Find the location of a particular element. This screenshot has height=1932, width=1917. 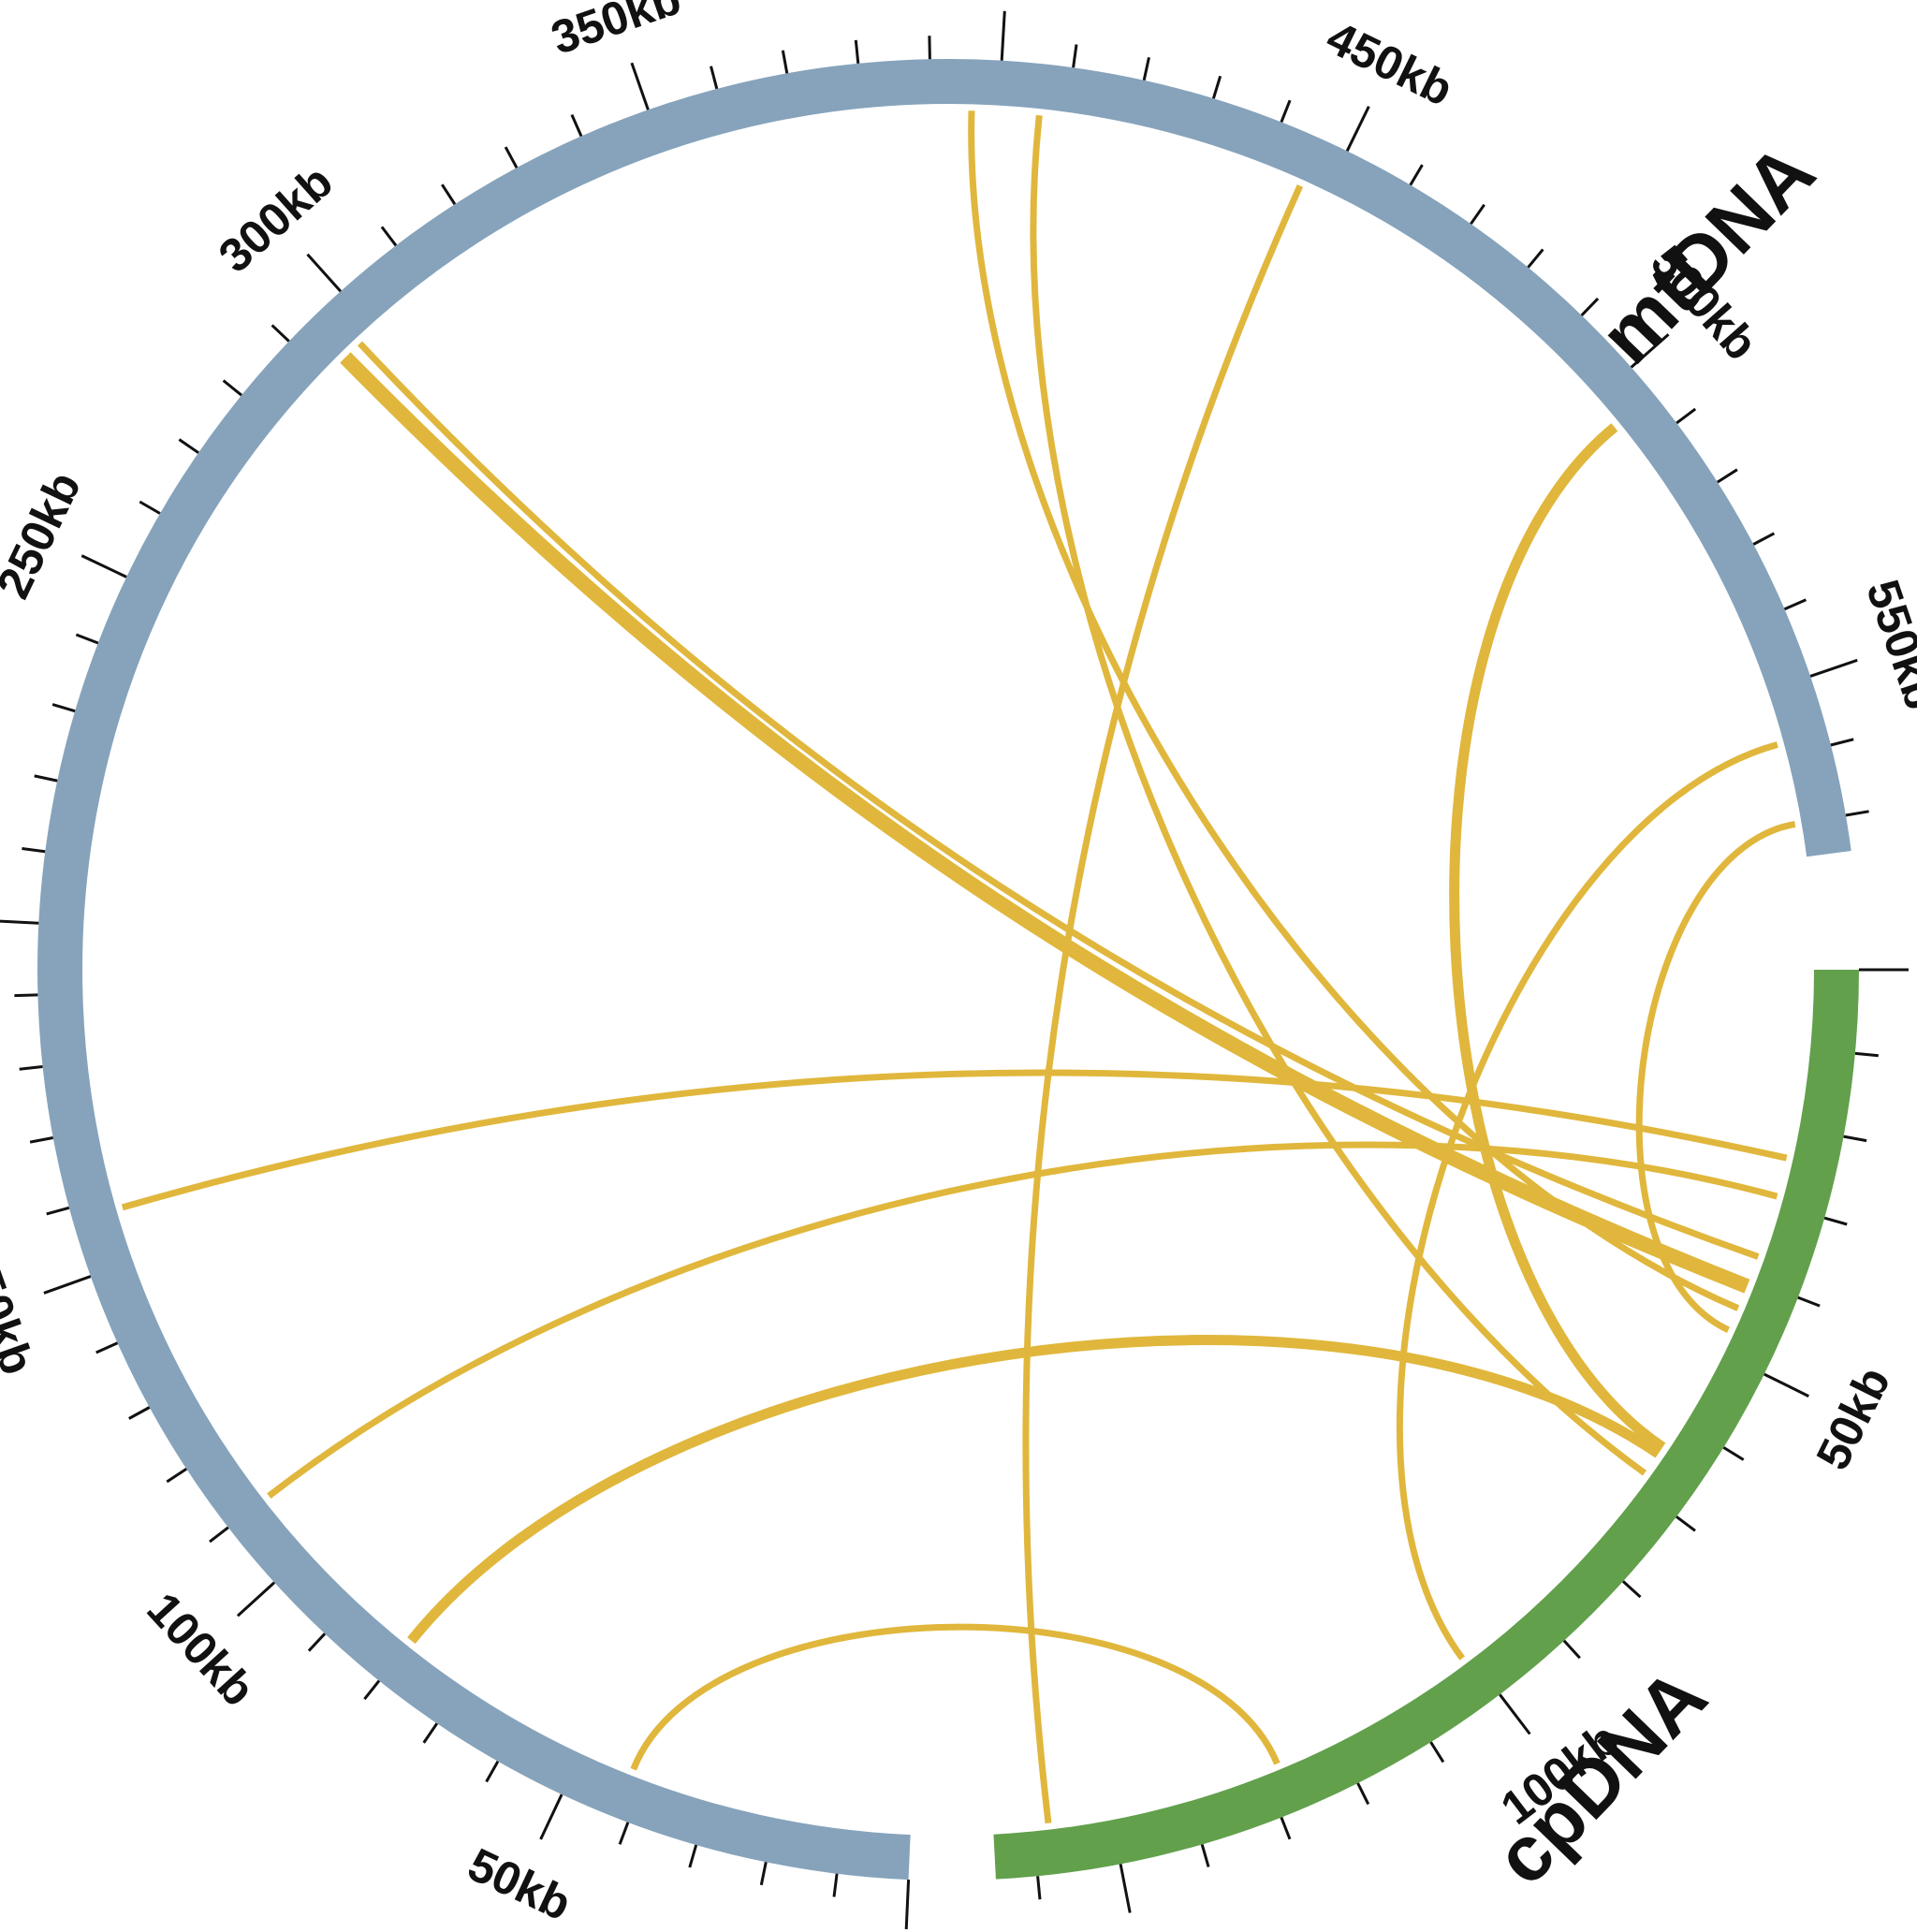

mt-tick-label: 350kb is located at coordinates (616, 32).